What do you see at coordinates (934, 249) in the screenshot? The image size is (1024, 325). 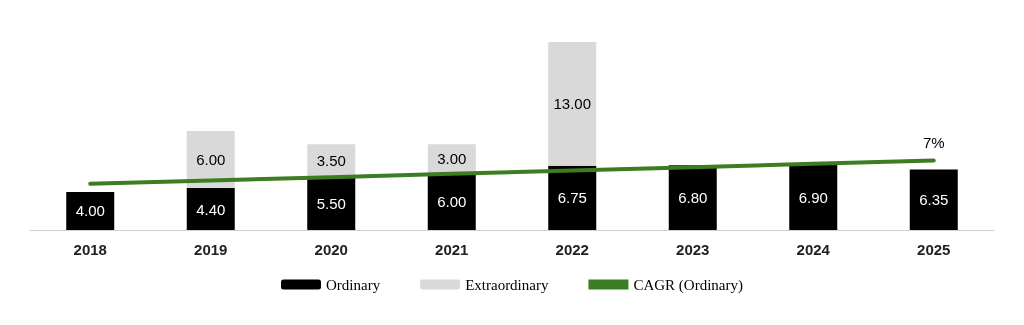 I see `x-tick-label: 2025` at bounding box center [934, 249].